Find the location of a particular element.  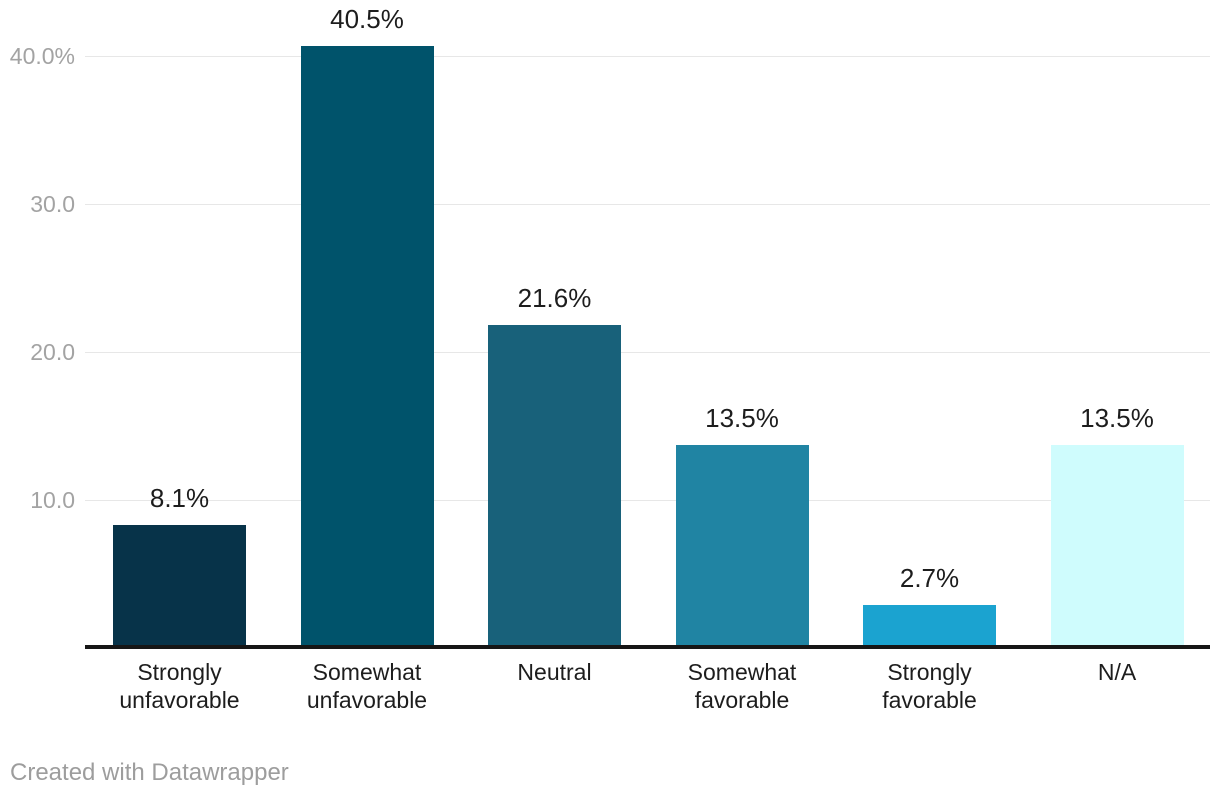

y-axis-tick-label: 40.0% is located at coordinates (42, 56).